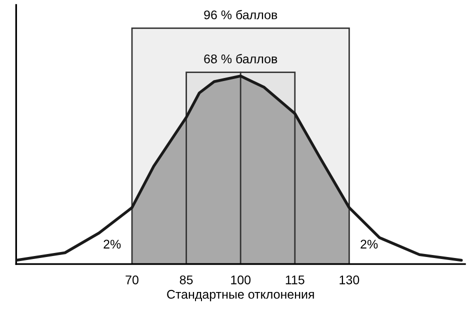 The height and width of the screenshot is (328, 475). I want to click on band-label: 96 % баллов, so click(241, 15).